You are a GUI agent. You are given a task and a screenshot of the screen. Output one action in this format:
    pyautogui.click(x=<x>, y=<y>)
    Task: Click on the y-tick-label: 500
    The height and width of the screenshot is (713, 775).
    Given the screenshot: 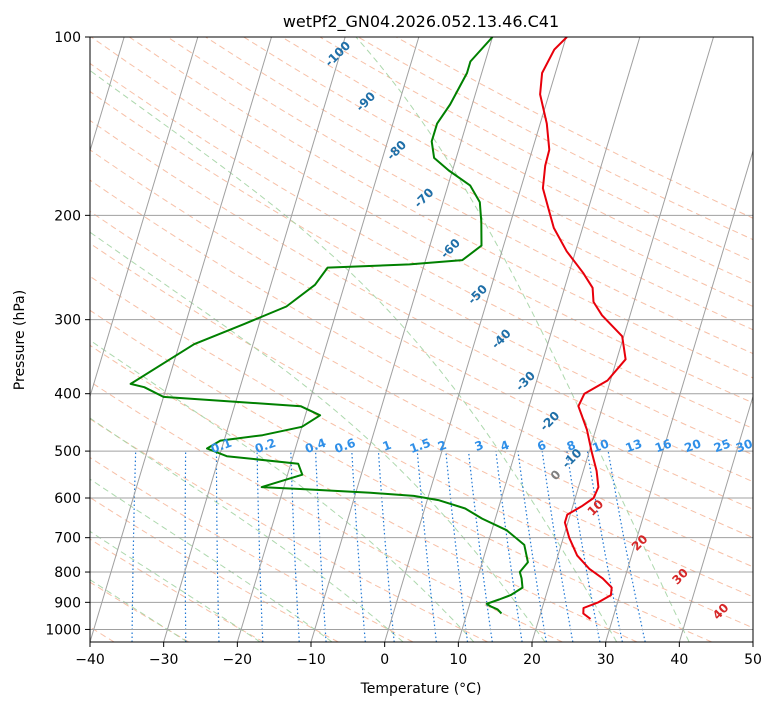 What is the action you would take?
    pyautogui.click(x=67, y=452)
    